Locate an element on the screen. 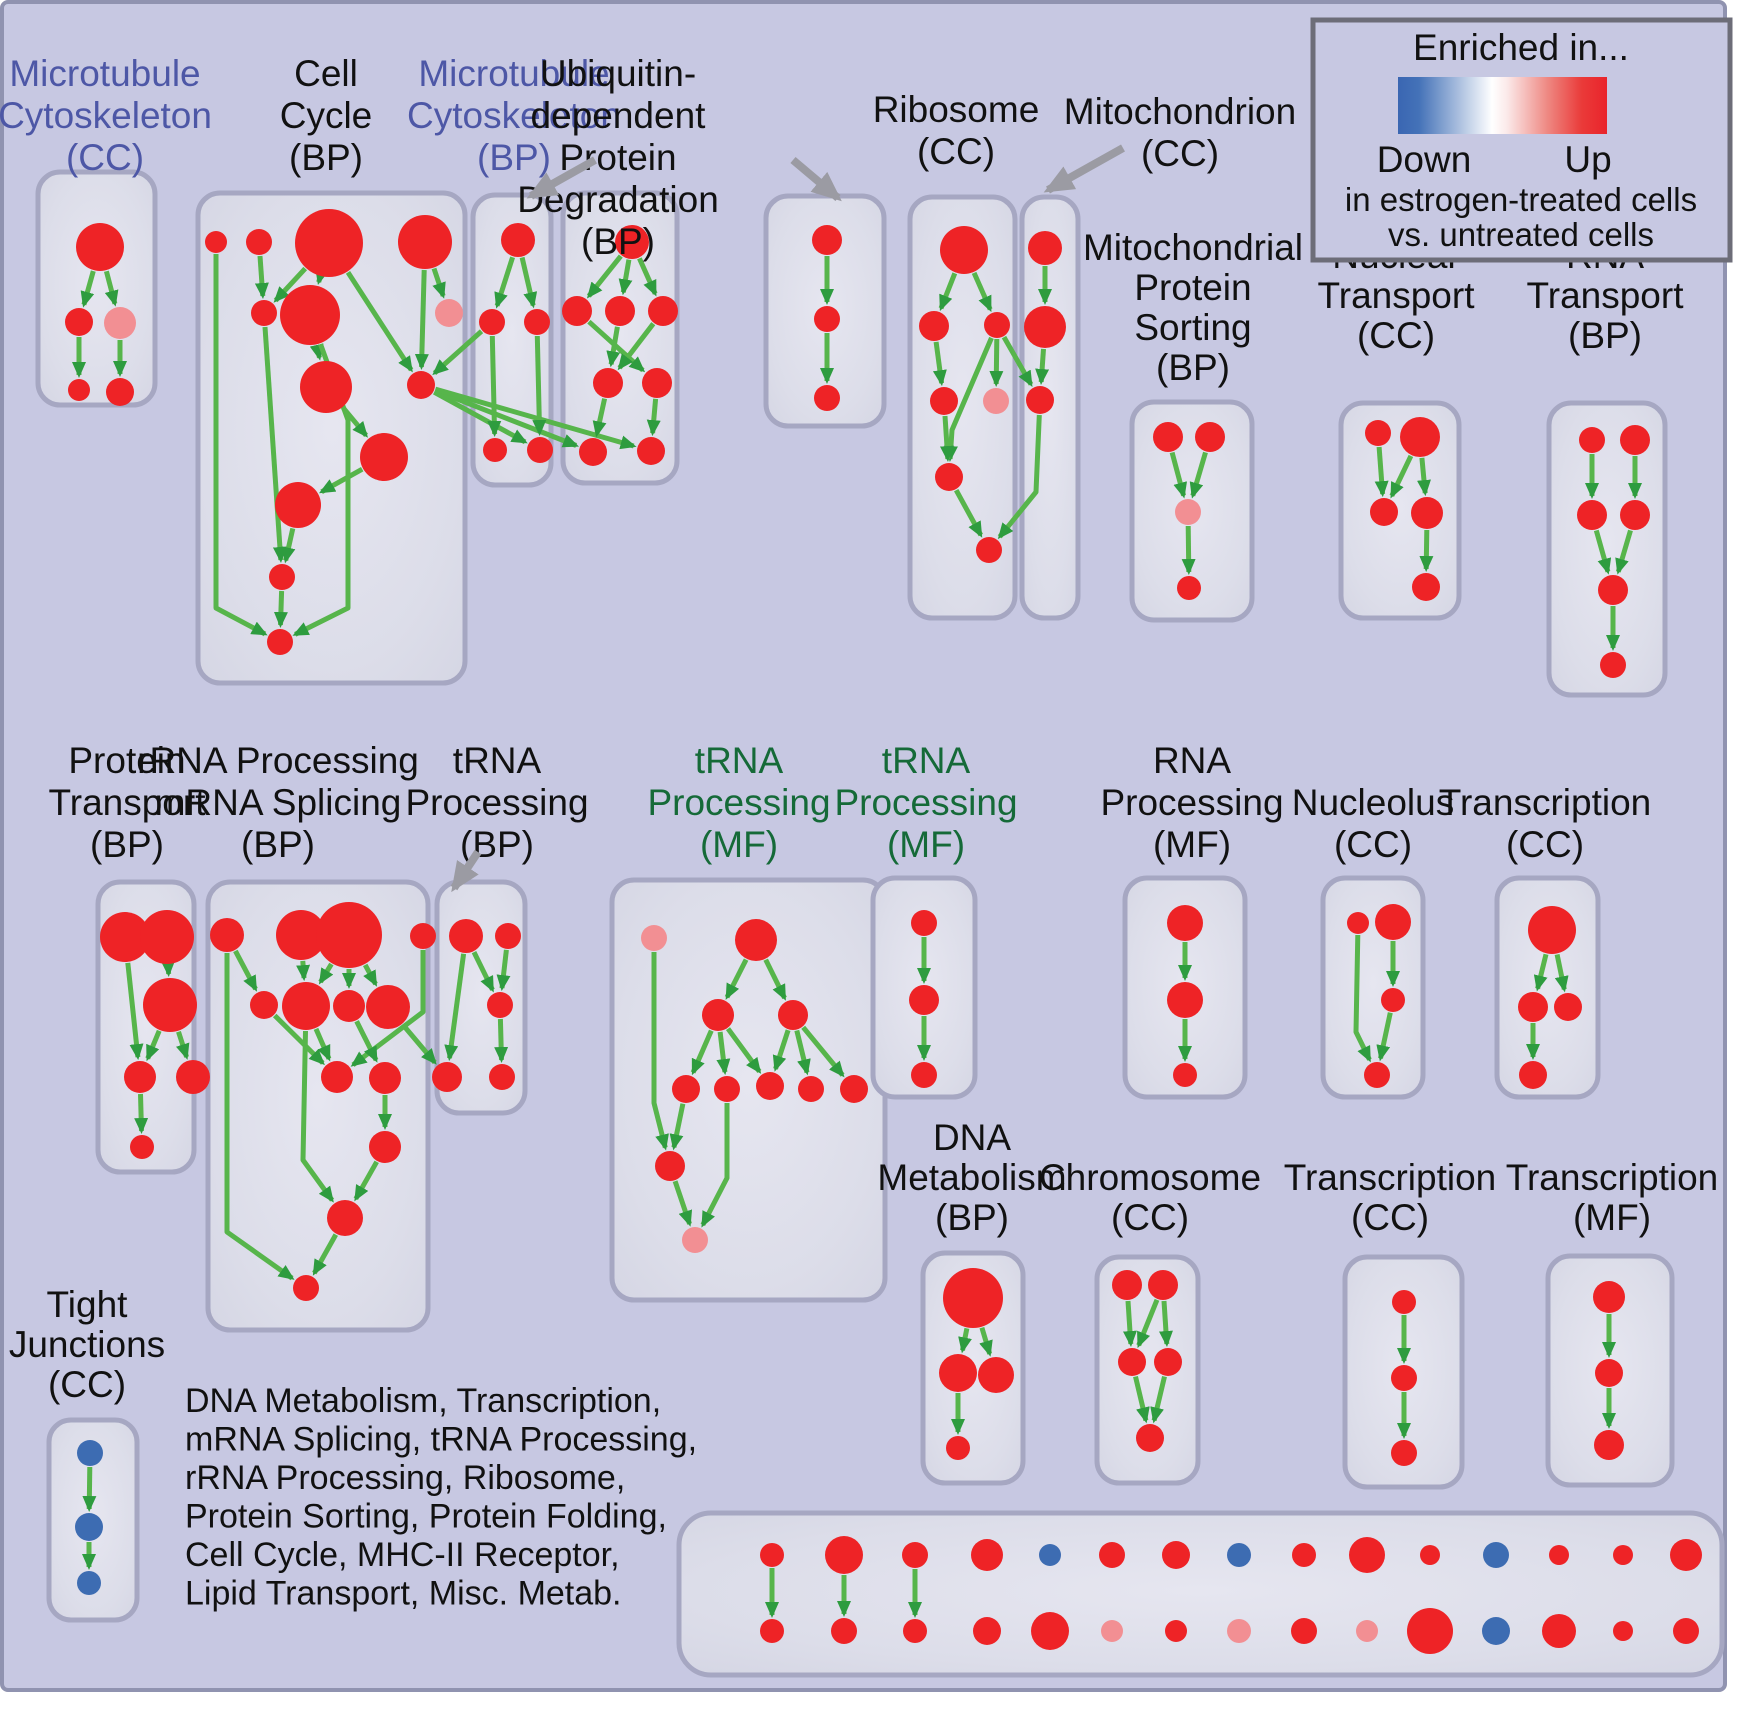 This screenshot has height=1715, width=1750. gene-set-node-rrna.m is located at coordinates (306, 1288).